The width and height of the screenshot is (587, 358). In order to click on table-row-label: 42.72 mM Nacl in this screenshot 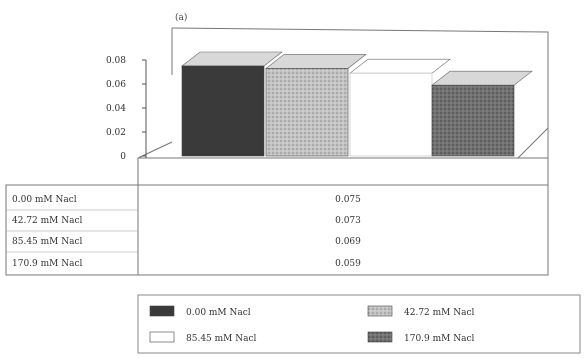, I will do `click(47, 221)`.